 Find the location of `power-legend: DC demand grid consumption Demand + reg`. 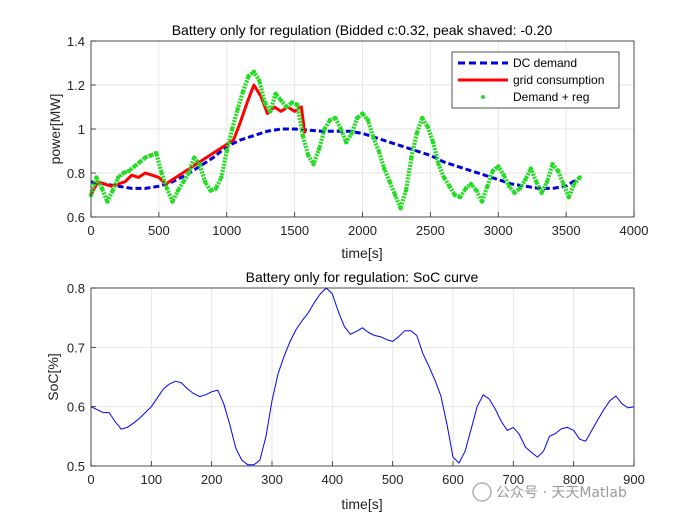

power-legend: DC demand grid consumption Demand + reg is located at coordinates (535, 80).